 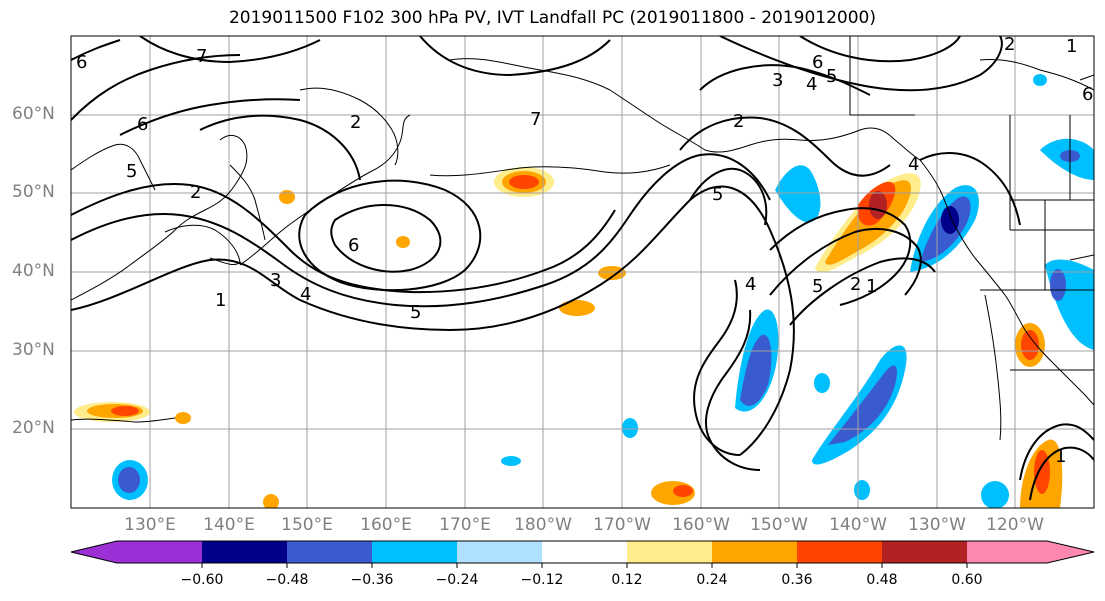 I want to click on lon-label: 130°W, so click(x=937, y=525).